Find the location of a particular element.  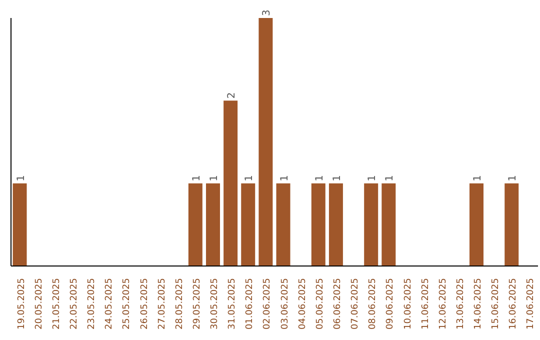

x-tick-label: 06.06.2025 is located at coordinates (337, 304).